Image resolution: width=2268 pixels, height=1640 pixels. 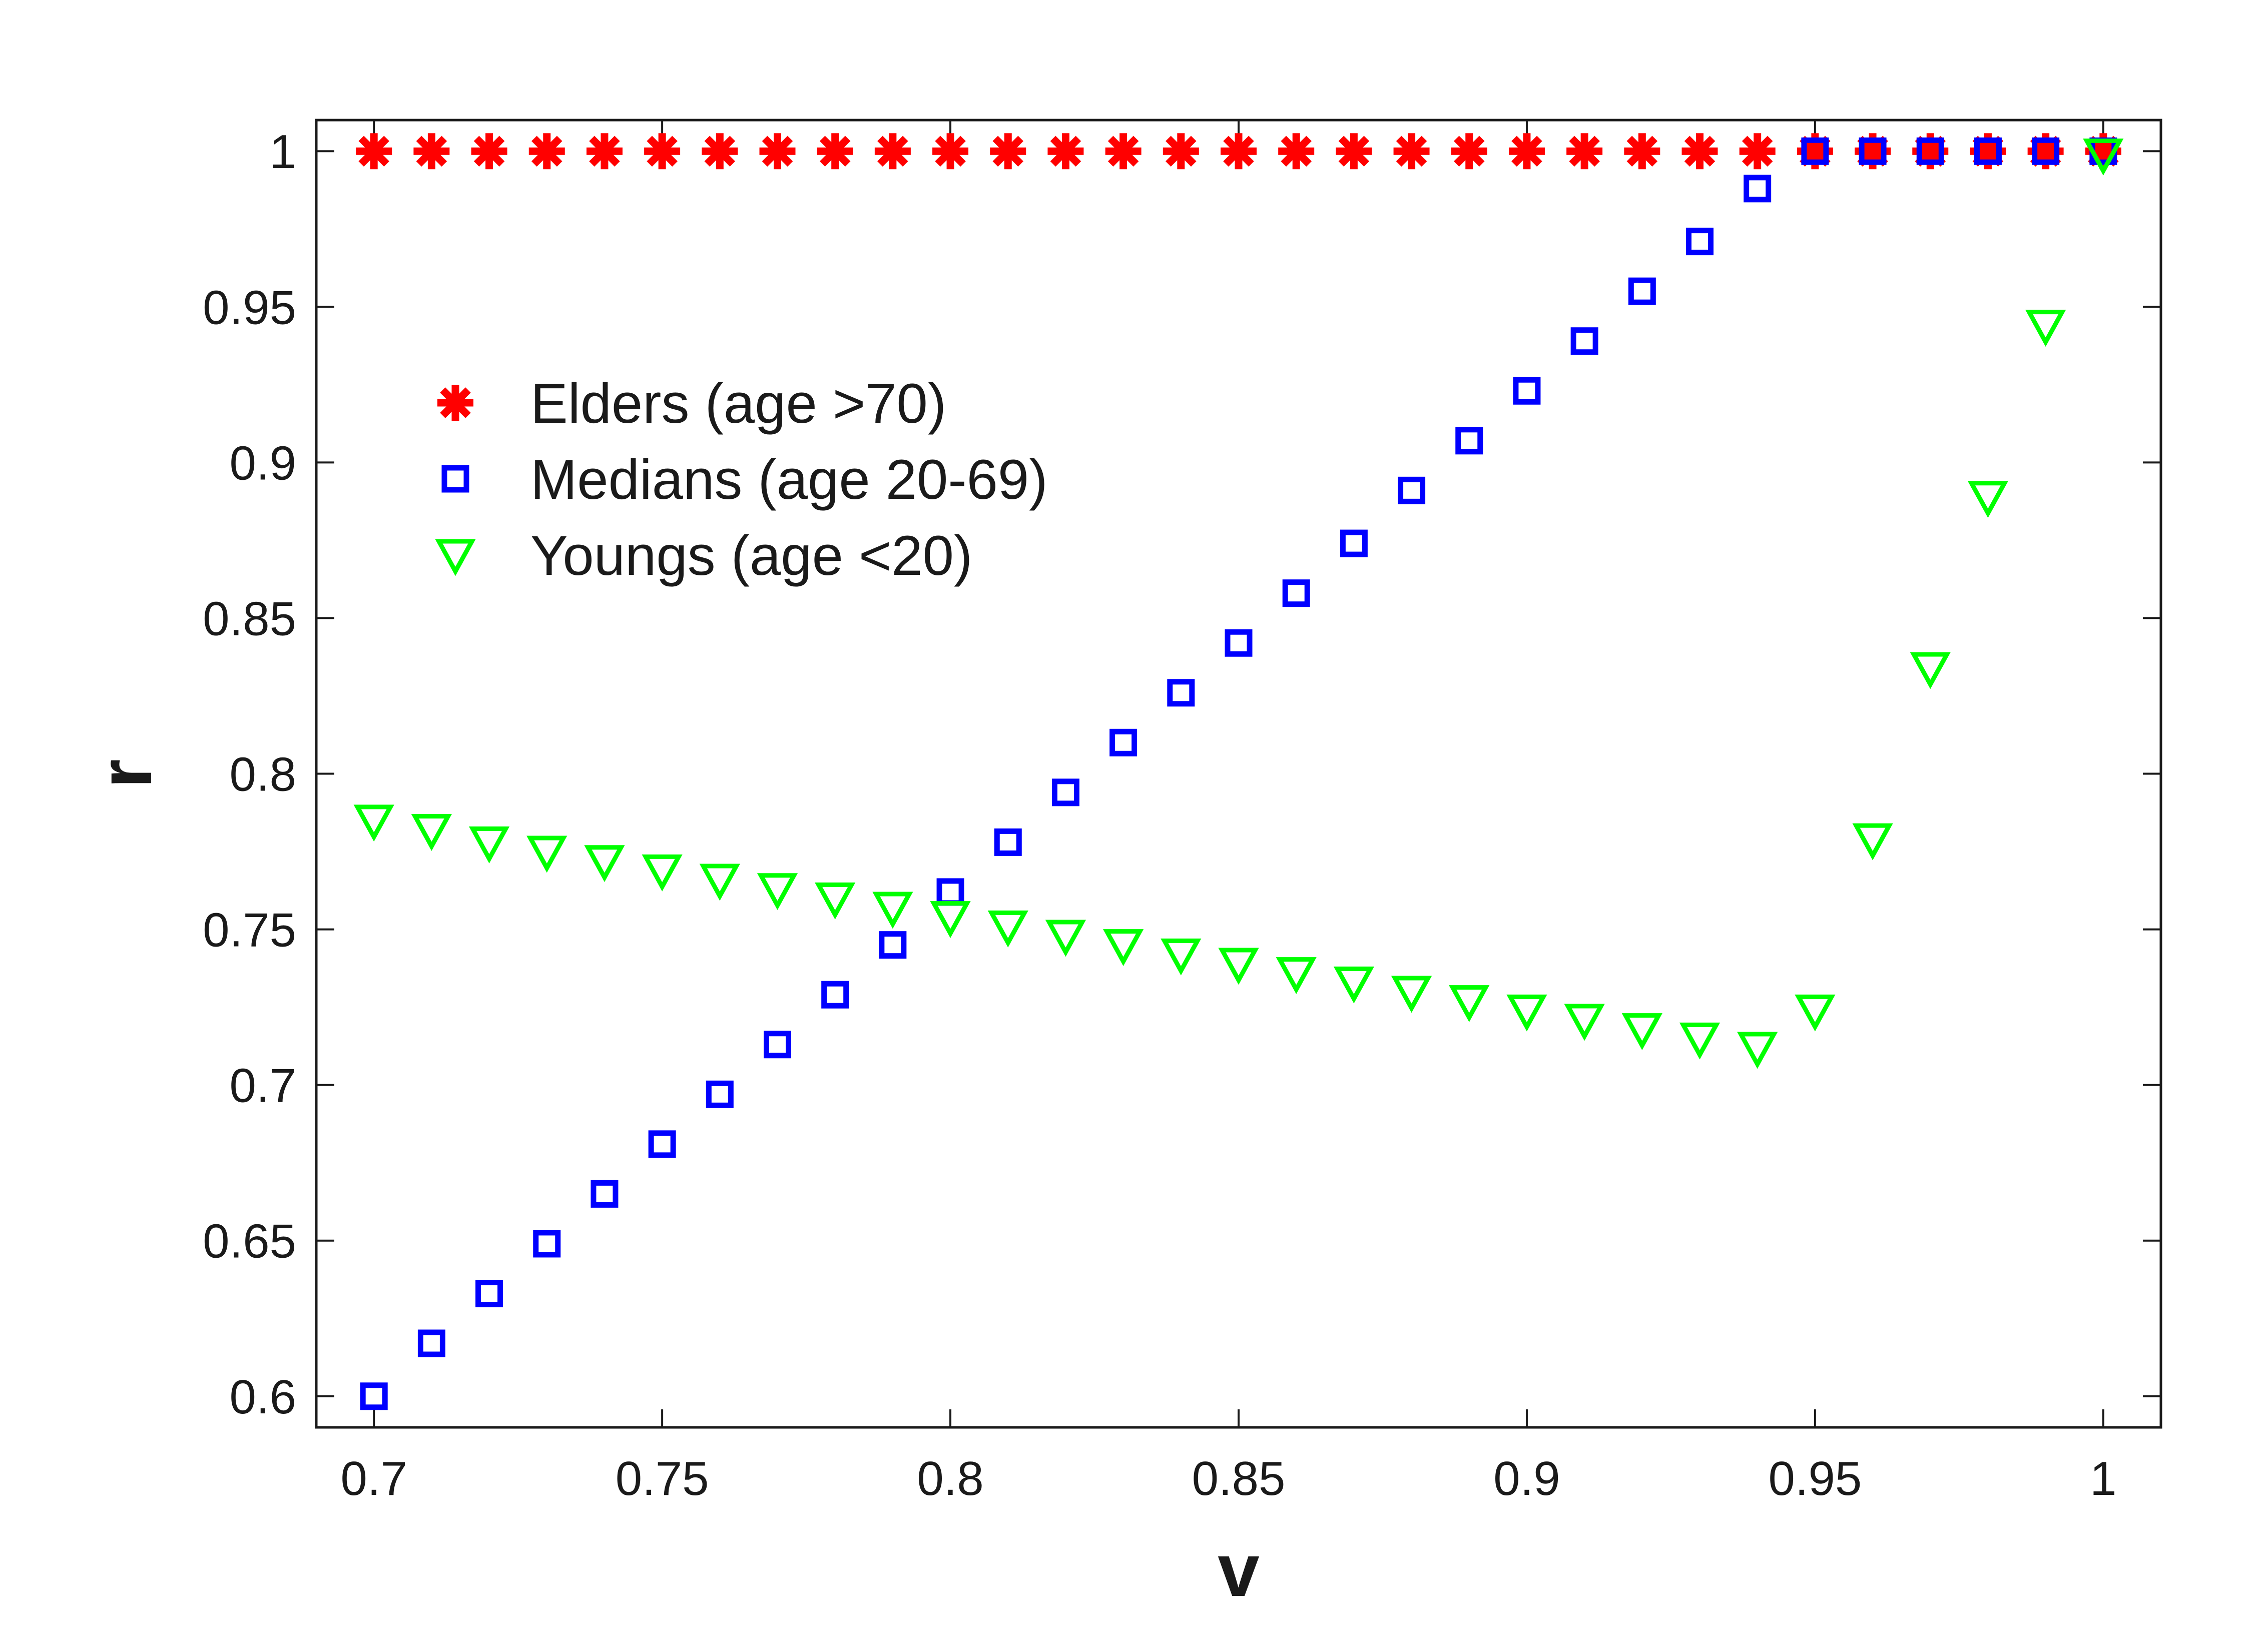 What do you see at coordinates (1239, 1570) in the screenshot?
I see `x-axis-title: v` at bounding box center [1239, 1570].